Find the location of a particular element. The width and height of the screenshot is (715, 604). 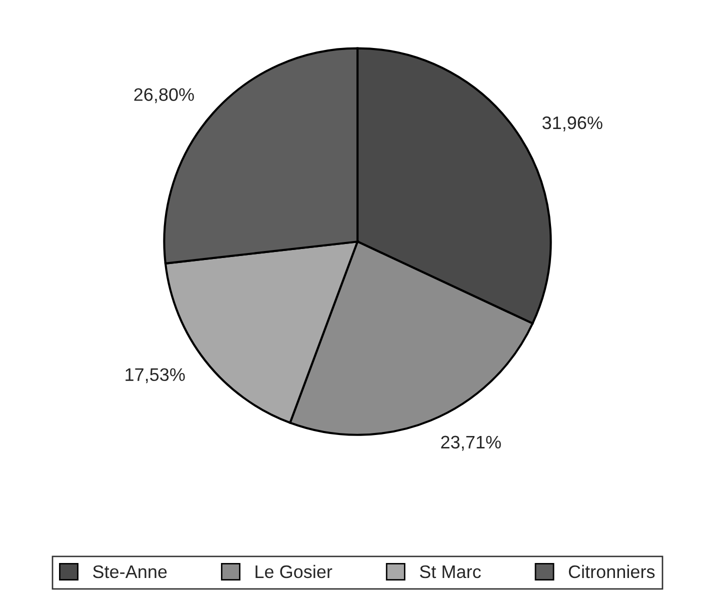

legend-label: Le Gosier is located at coordinates (294, 571).